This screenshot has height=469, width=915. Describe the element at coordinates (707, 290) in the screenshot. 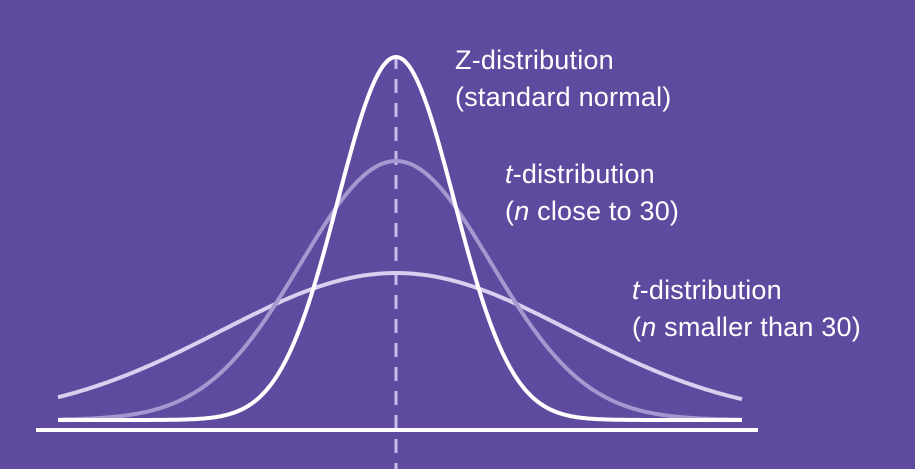

I see `t-small-label-line1: t-distribution` at that location.